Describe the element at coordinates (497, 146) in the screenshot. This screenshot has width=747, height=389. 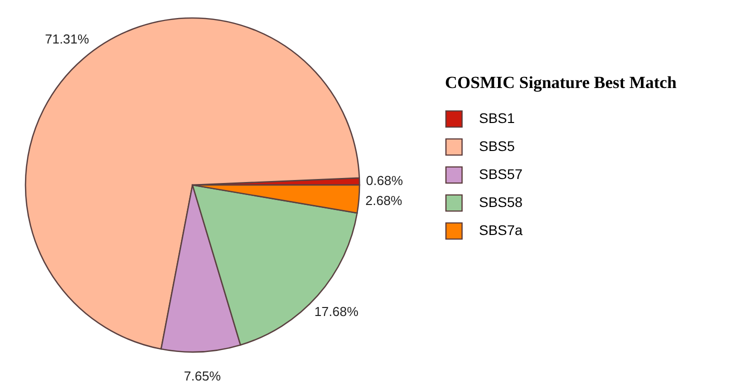
I see `legend-label: SBS5` at that location.